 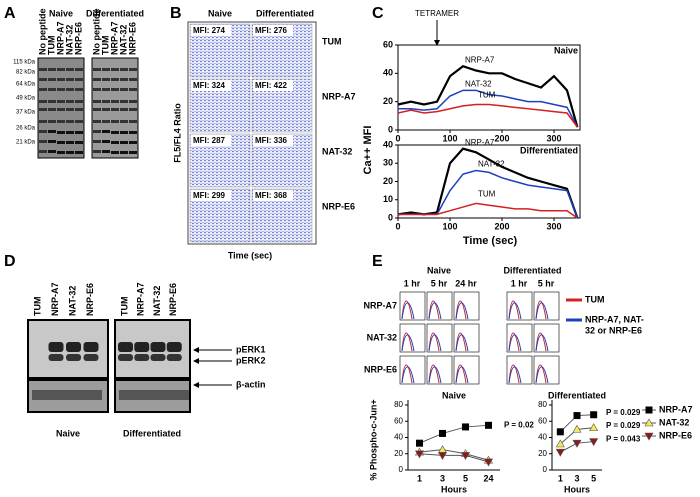 I want to click on panel-label: B, so click(x=176, y=13).